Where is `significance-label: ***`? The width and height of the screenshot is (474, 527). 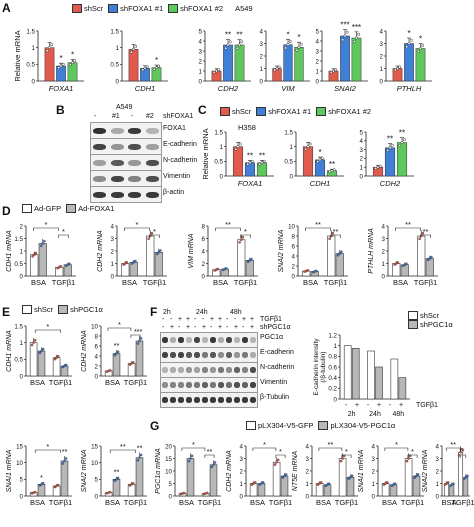
significance-label: *** is located at coordinates (356, 27).